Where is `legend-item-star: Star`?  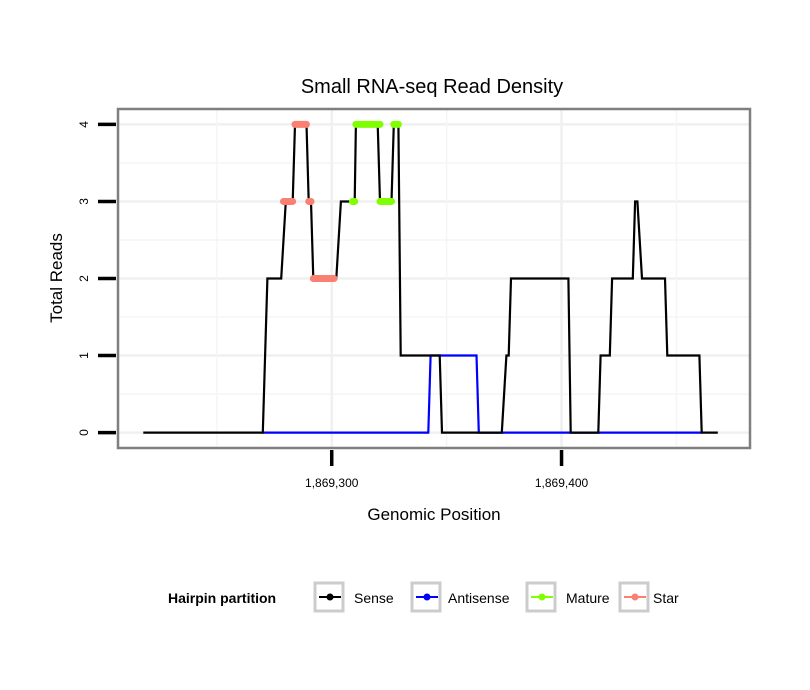 legend-item-star: Star is located at coordinates (648, 597).